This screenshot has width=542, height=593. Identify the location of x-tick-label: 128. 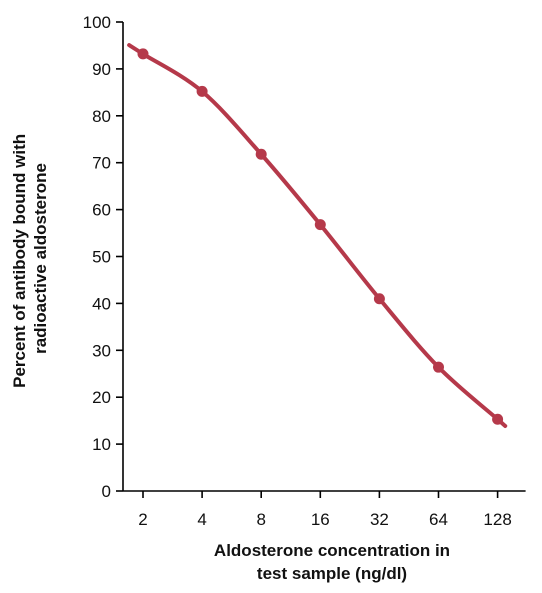
(497, 519).